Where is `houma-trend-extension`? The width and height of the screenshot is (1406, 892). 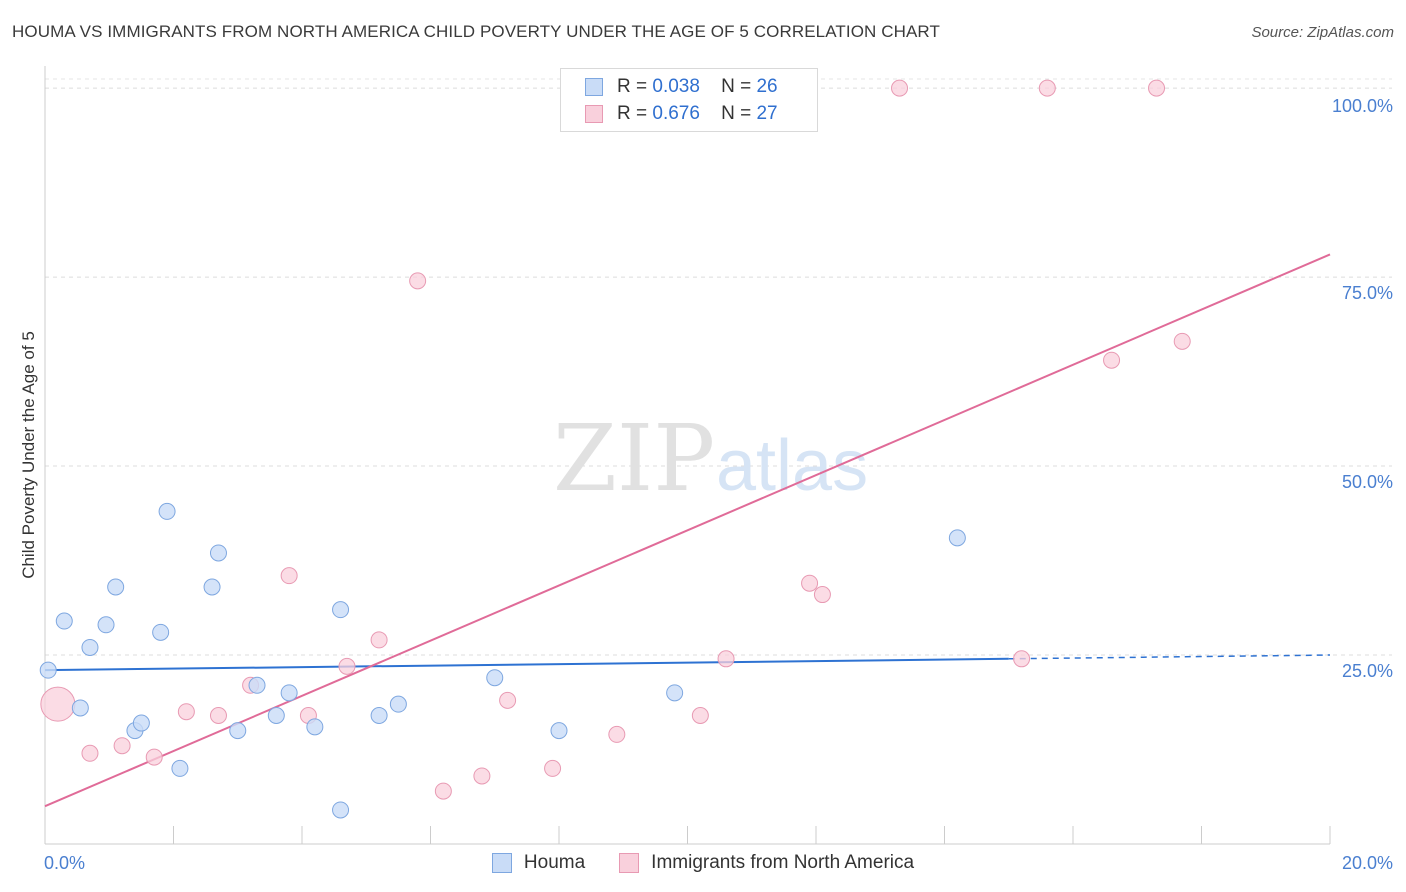 houma-trend-extension is located at coordinates (1169, 657).